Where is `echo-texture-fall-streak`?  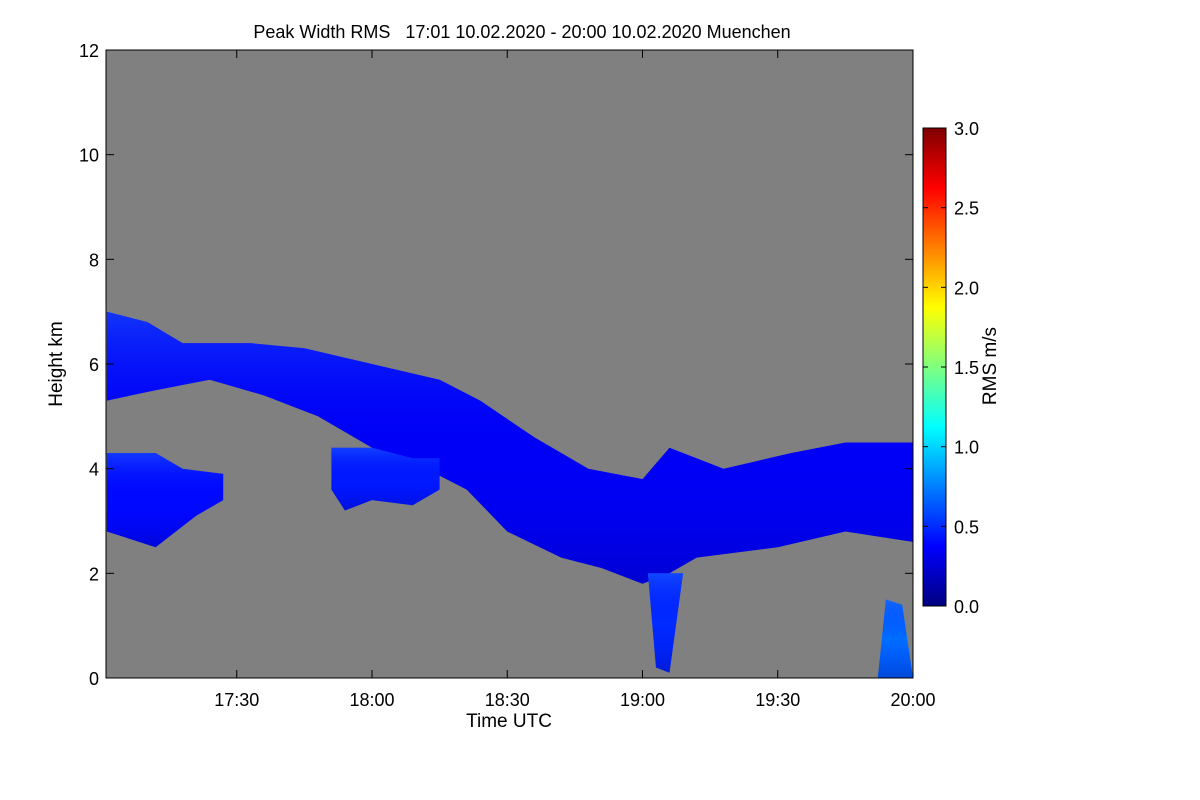 echo-texture-fall-streak is located at coordinates (385, 479).